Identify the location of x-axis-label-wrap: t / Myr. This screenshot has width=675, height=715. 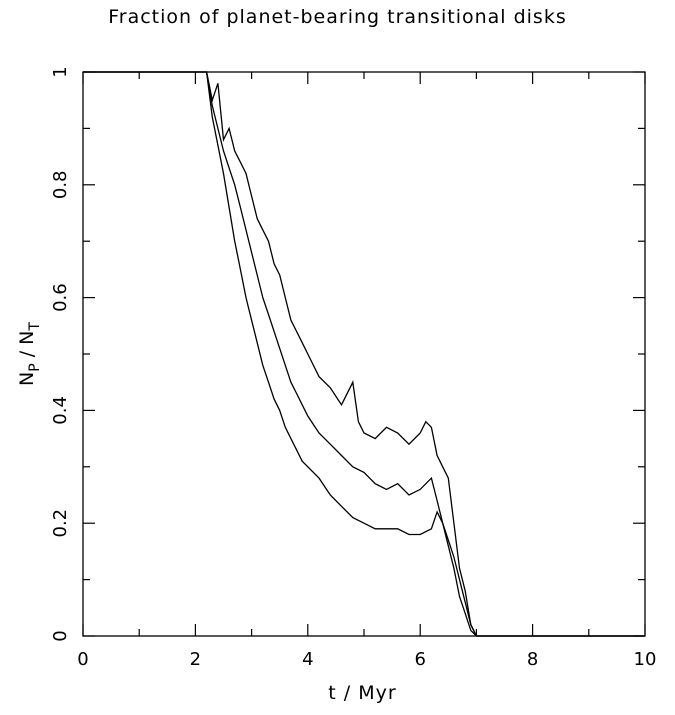
(337, 693).